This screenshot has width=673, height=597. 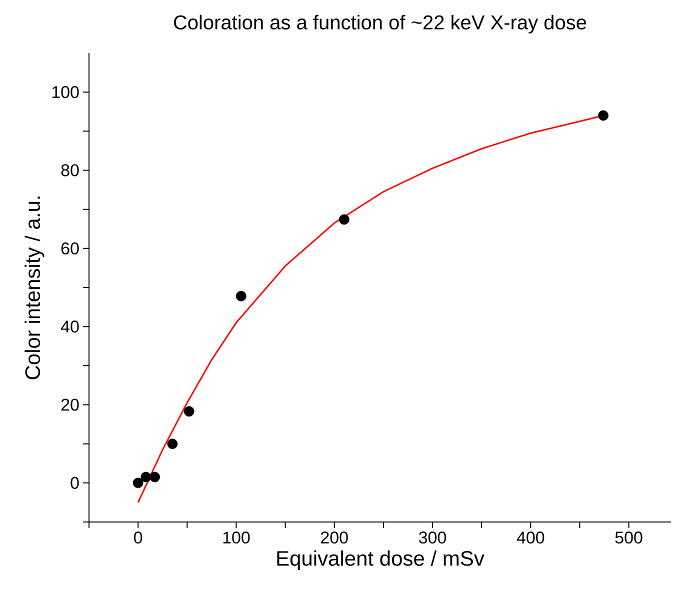 I want to click on y-tick-label: 40, so click(x=69, y=326).